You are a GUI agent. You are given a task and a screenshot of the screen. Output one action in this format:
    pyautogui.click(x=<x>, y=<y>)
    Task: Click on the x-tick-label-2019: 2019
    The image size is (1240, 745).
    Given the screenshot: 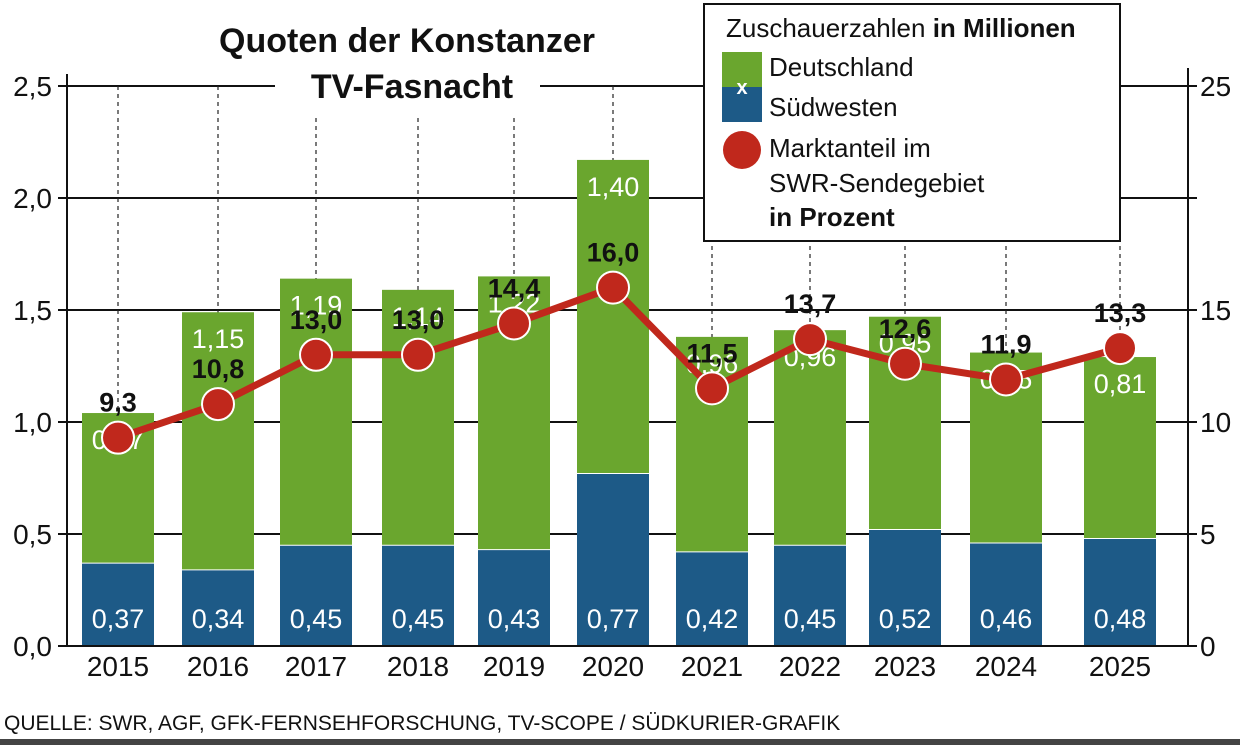 What is the action you would take?
    pyautogui.click(x=514, y=666)
    